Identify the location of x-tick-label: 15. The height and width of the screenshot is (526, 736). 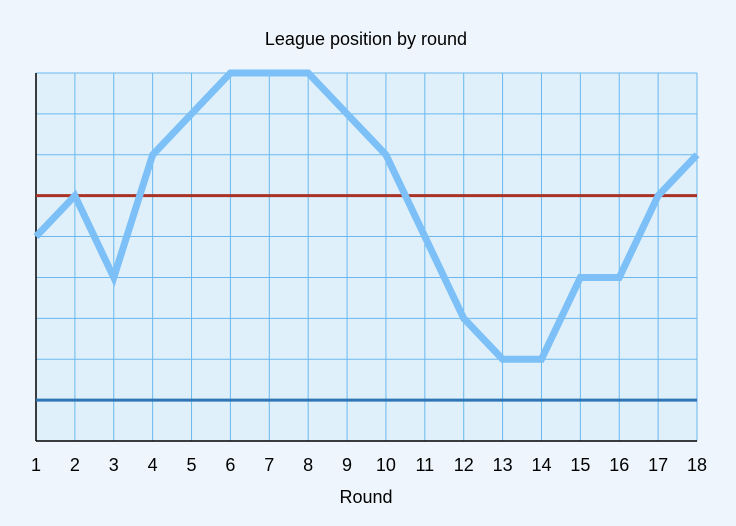
(580, 465).